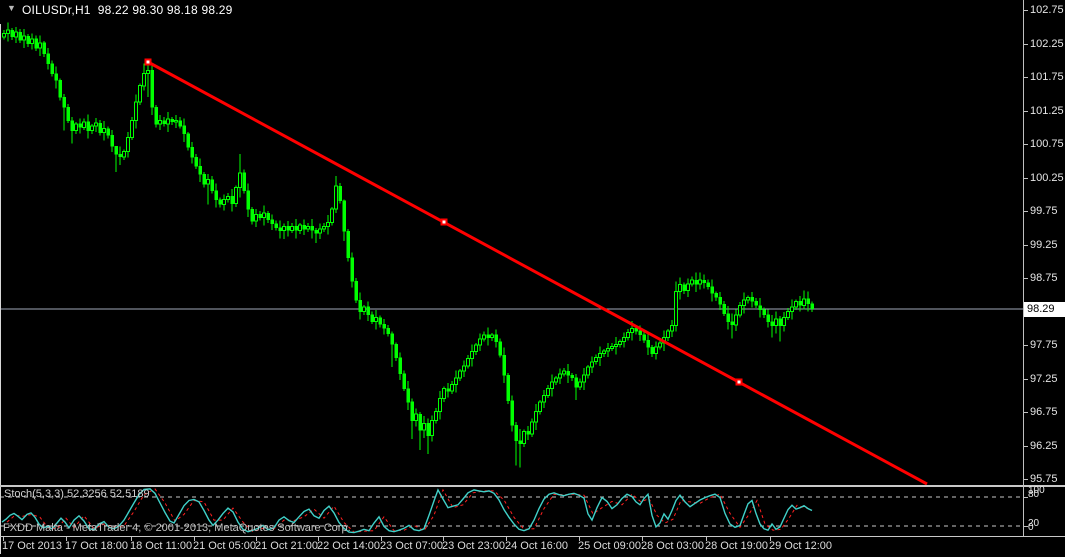 Image resolution: width=1065 pixels, height=557 pixels. I want to click on price-tick-label: 97.25, so click(1044, 379).